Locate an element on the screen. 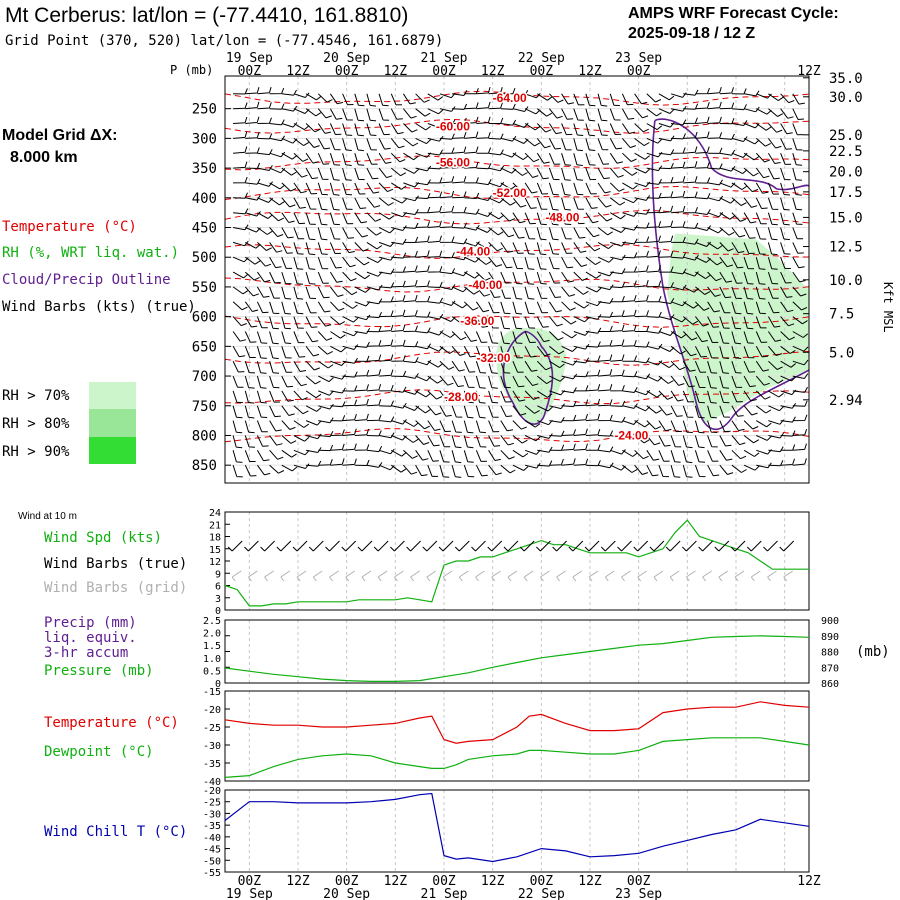 The image size is (900, 900). panel-y-tick-label: -25 is located at coordinates (212, 803).